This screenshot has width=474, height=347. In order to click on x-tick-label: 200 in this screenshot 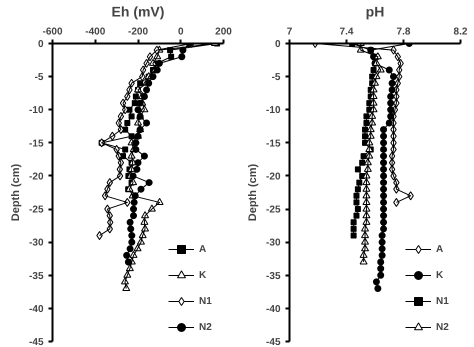, I will do `click(223, 32)`.